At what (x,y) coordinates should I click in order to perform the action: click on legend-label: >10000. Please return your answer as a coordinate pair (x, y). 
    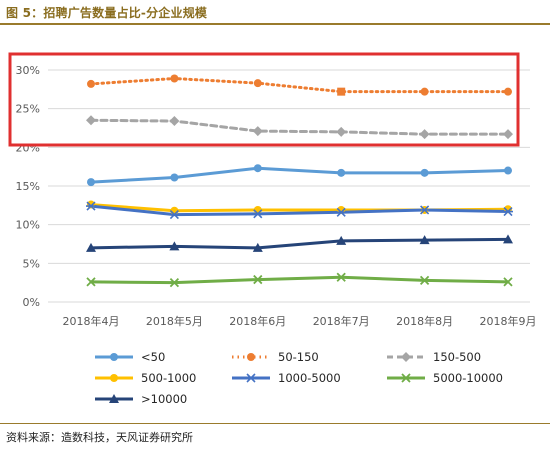
    Looking at the image, I should click on (164, 399).